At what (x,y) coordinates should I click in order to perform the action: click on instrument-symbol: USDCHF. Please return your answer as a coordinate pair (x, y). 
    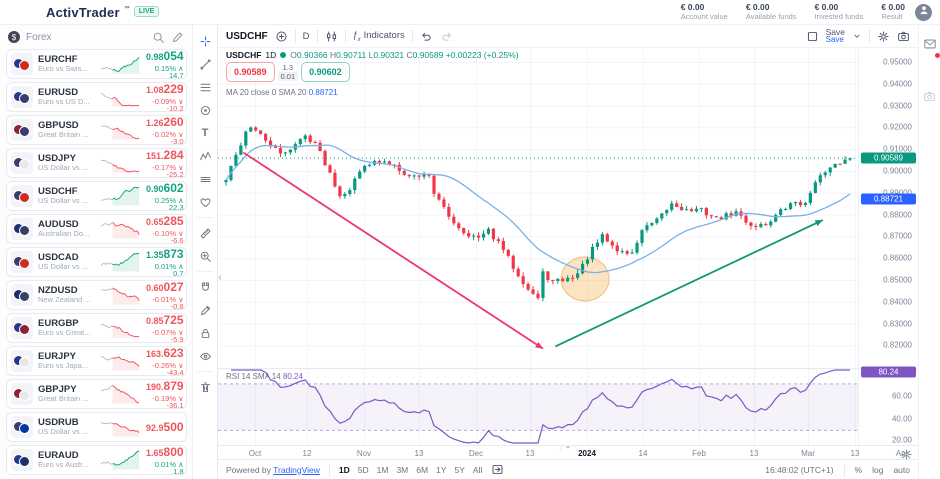
    Looking at the image, I should click on (58, 192).